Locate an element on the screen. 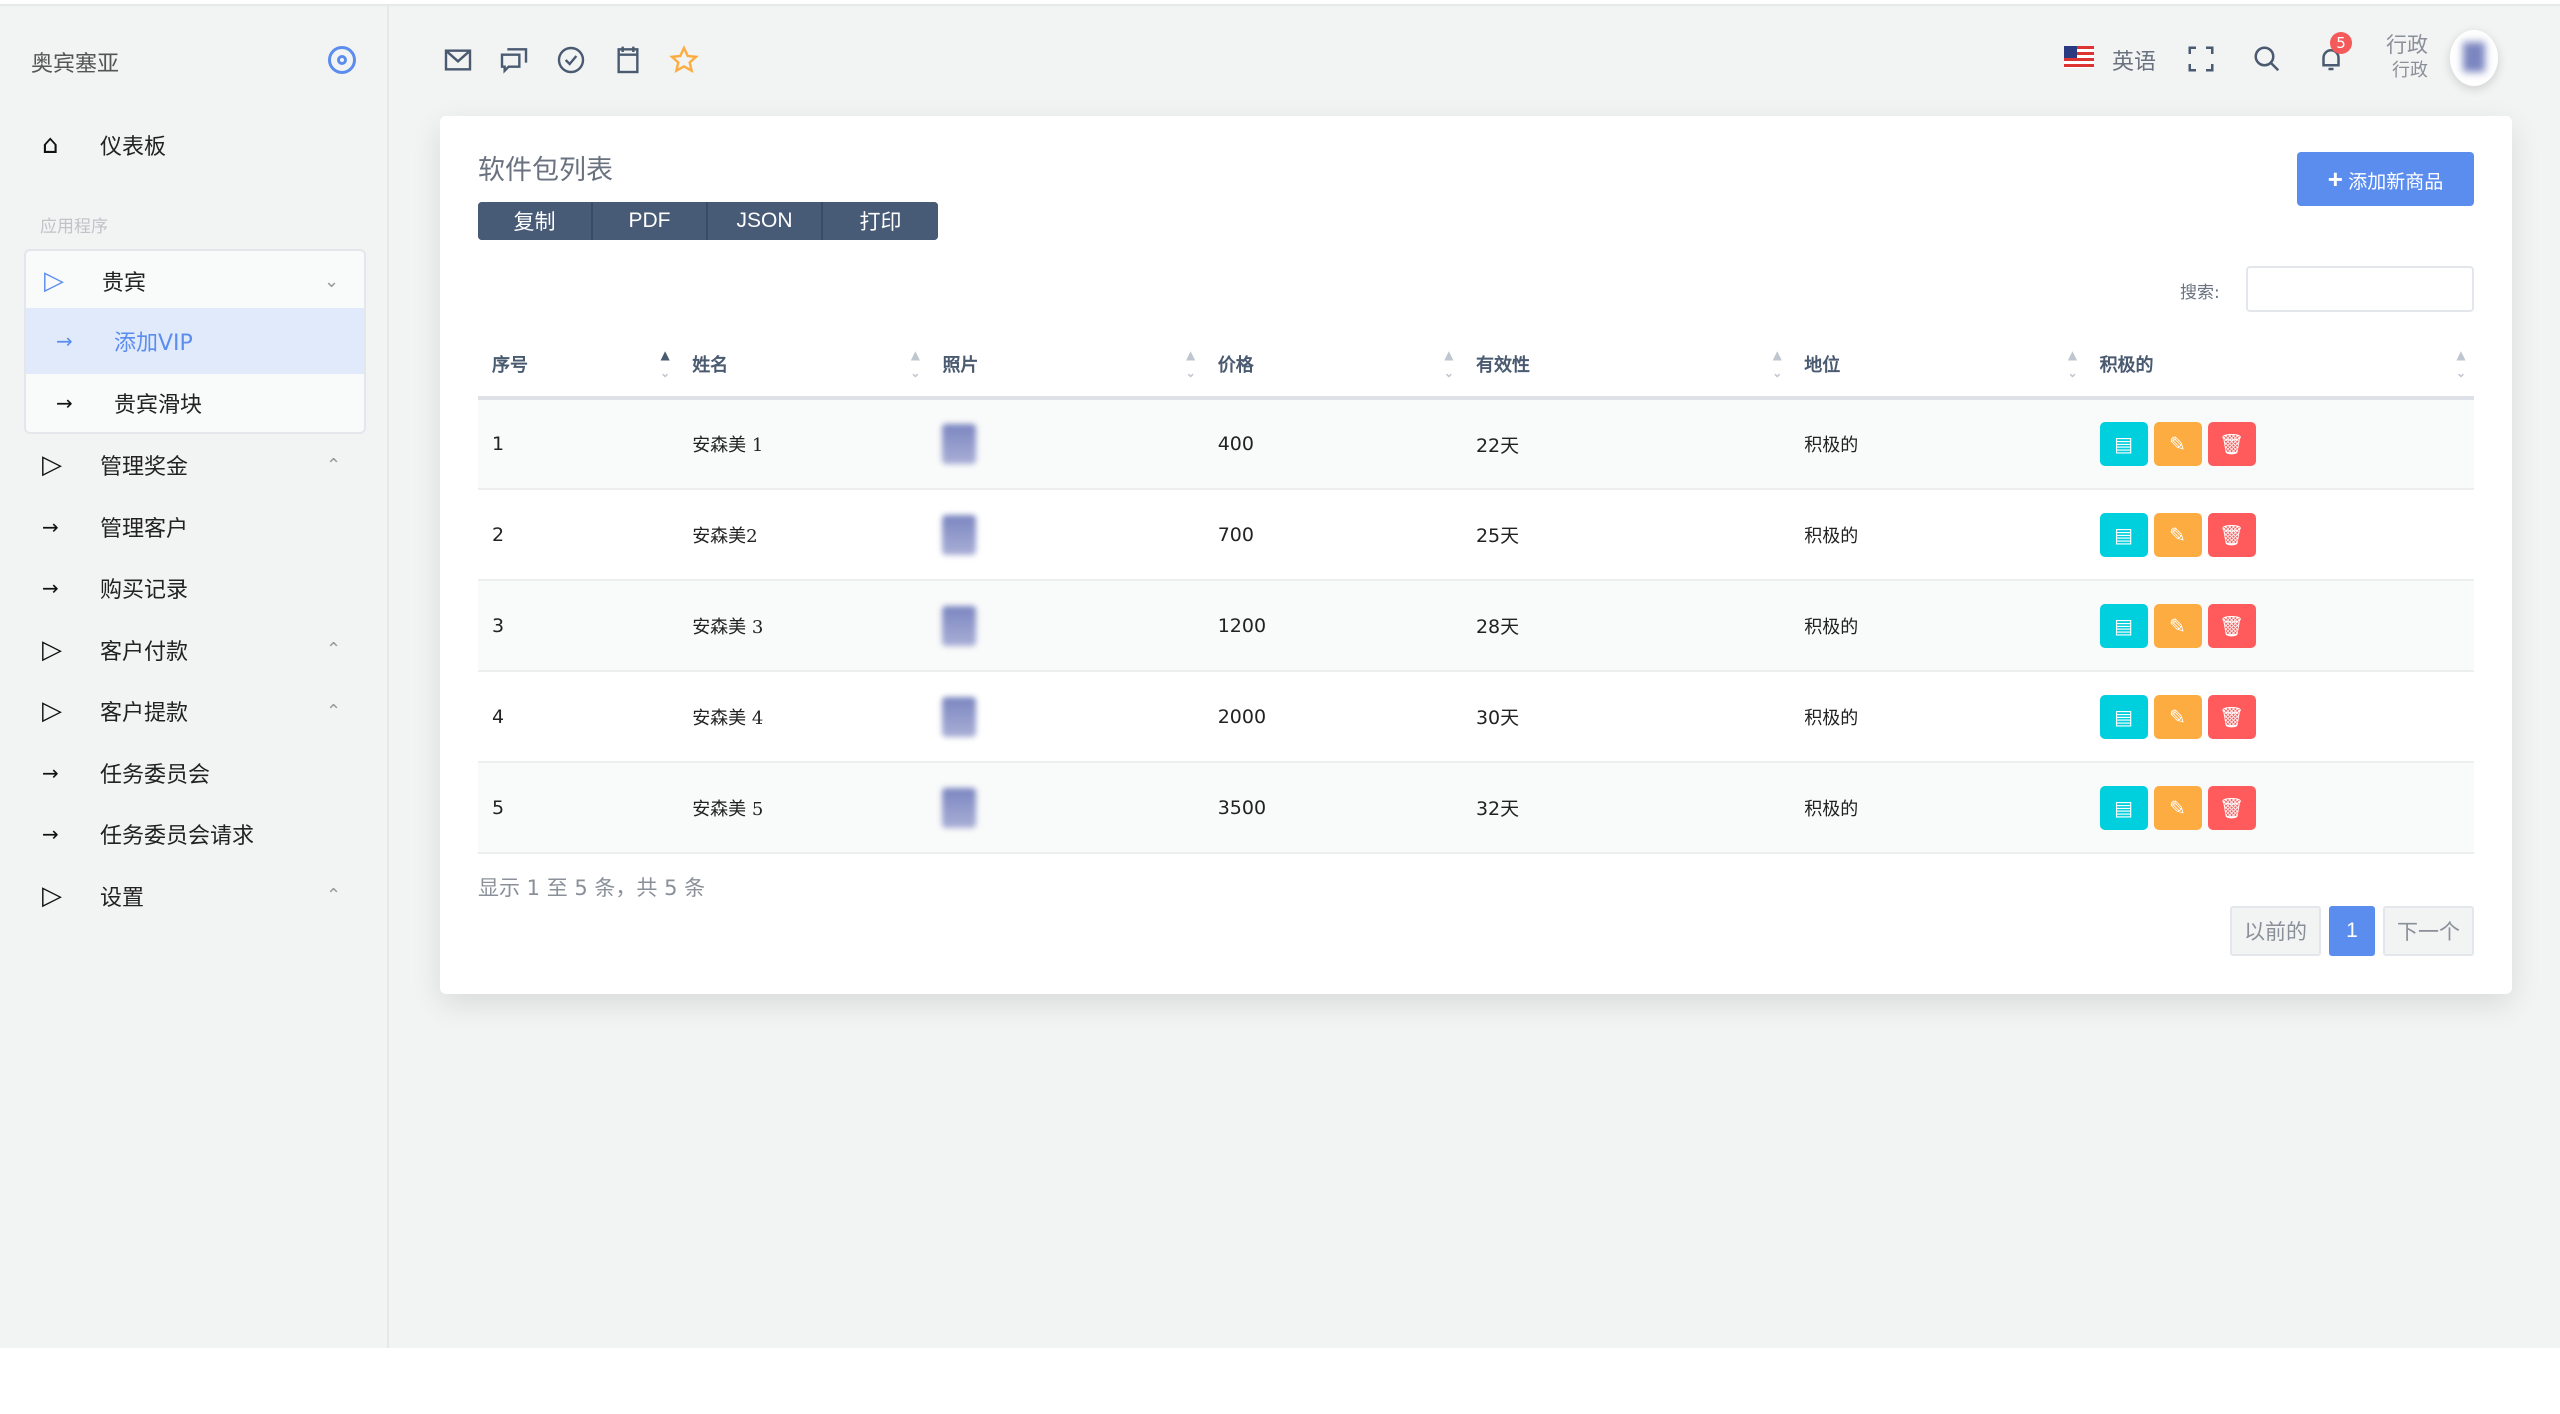 The image size is (2560, 1414). search-input is located at coordinates (2360, 289).